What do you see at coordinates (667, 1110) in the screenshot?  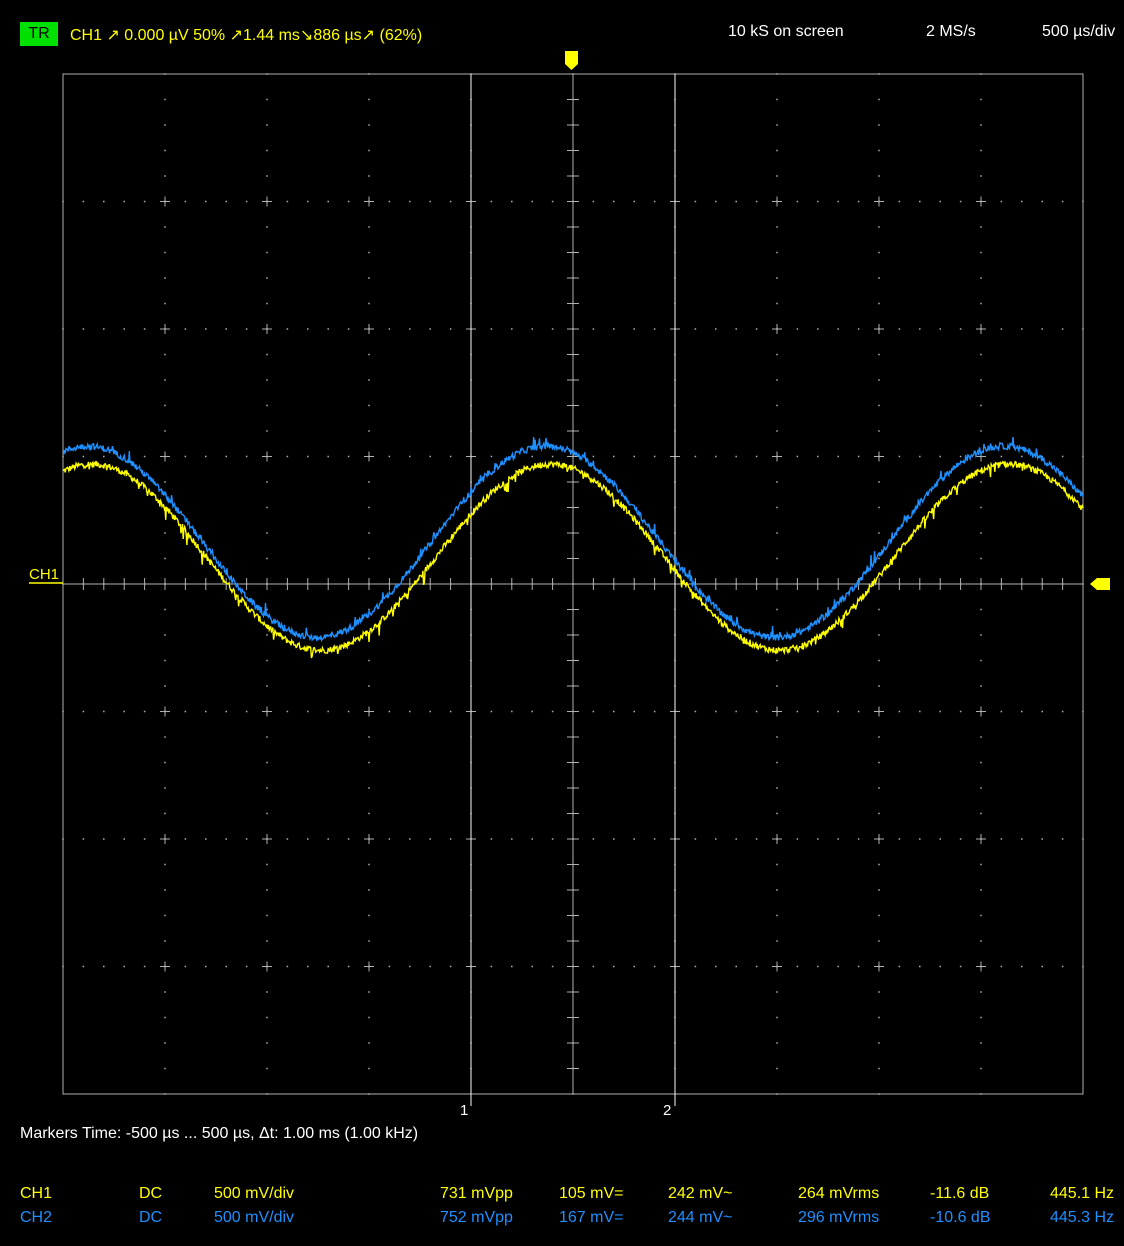 I see `marker-2-label: 2` at bounding box center [667, 1110].